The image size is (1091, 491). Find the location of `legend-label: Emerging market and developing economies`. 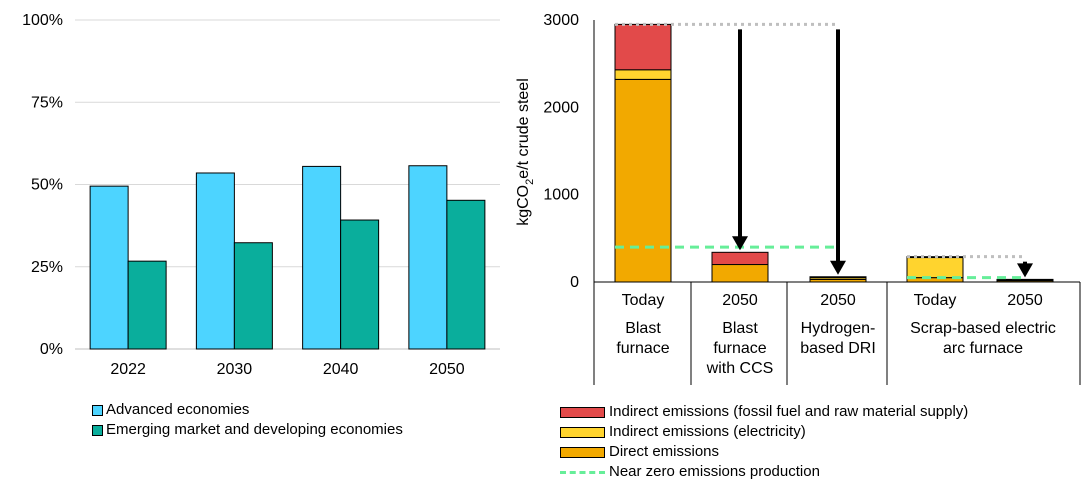

legend-label: Emerging market and developing economies is located at coordinates (254, 429).